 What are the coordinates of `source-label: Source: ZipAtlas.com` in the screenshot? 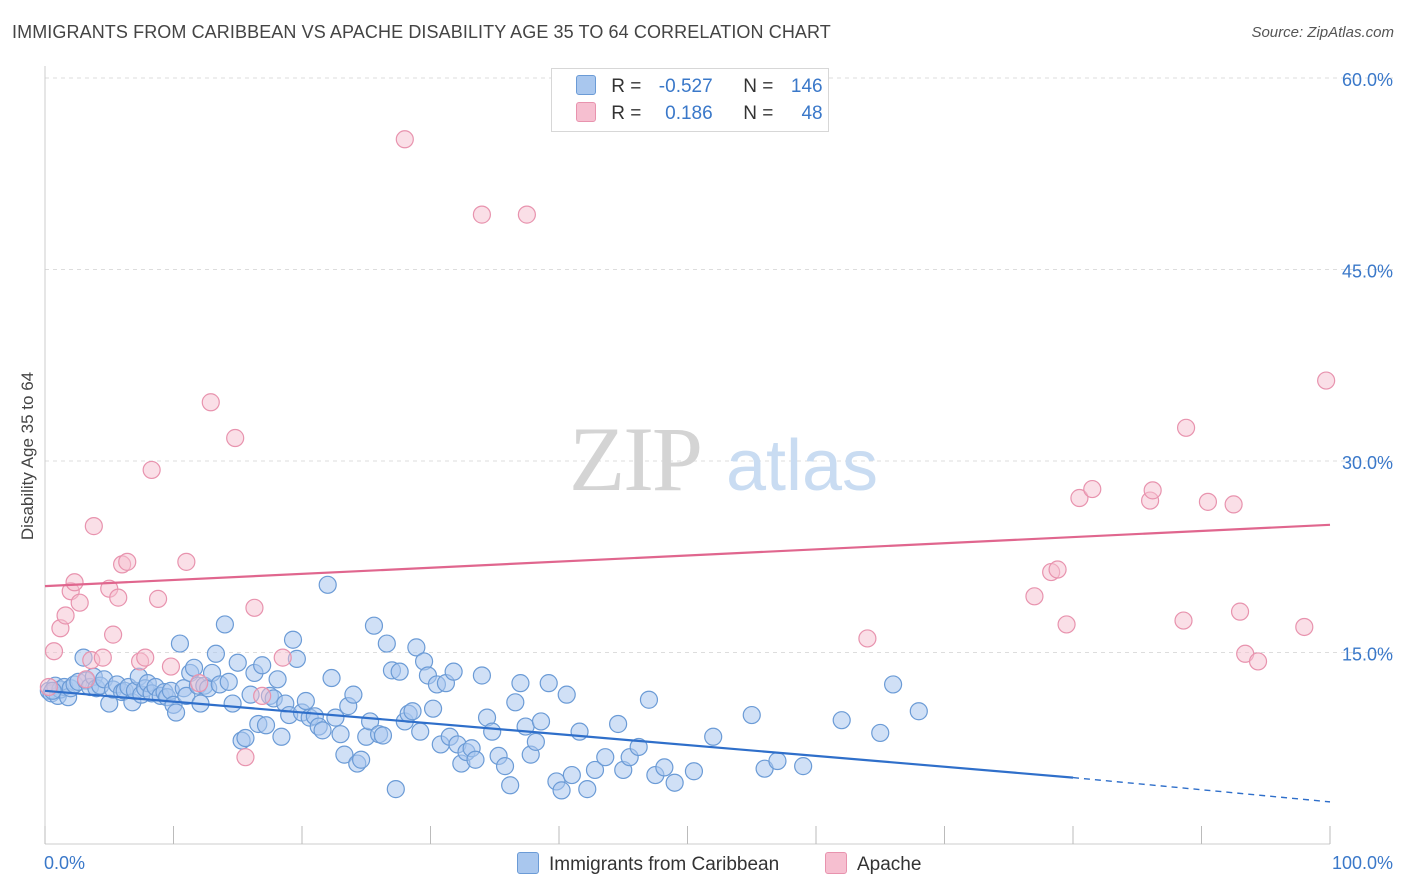 It's located at (1322, 32).